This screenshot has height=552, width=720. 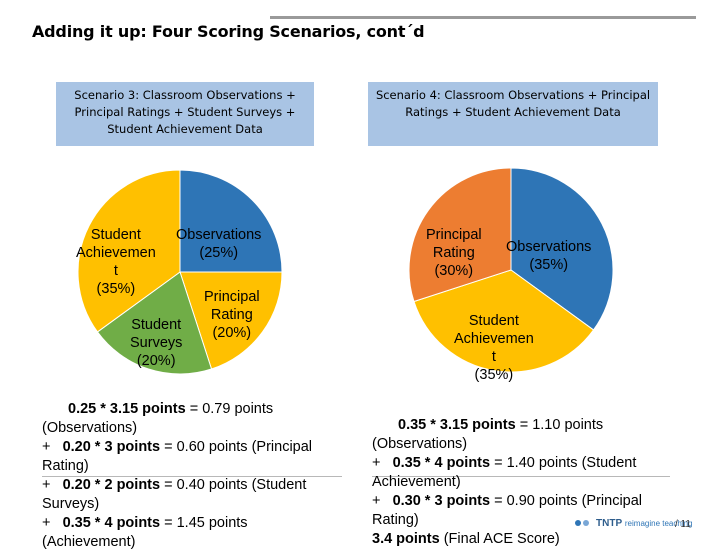 I want to click on calc-line: 0.35 * 3.15 points = 1.10 points, so click(x=501, y=425).